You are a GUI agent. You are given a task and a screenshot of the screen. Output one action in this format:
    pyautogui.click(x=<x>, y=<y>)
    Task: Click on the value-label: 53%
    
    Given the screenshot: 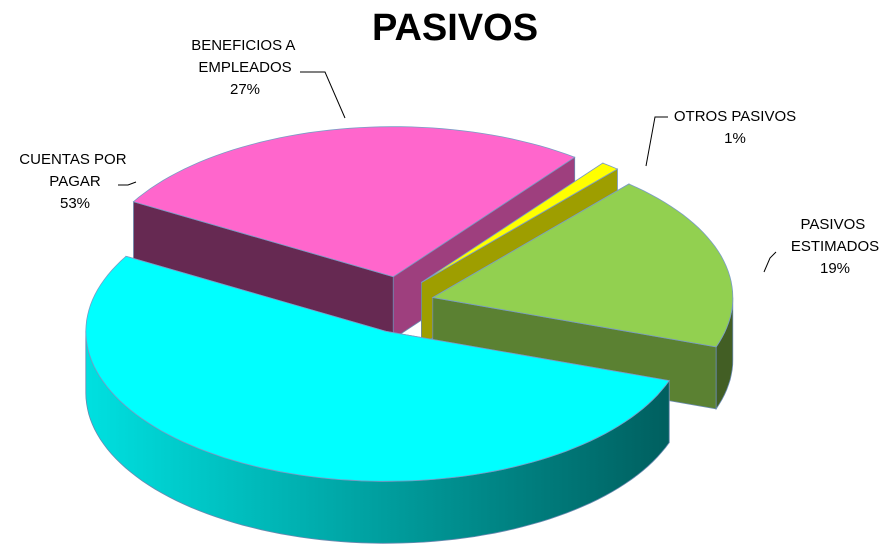 What is the action you would take?
    pyautogui.click(x=75, y=203)
    